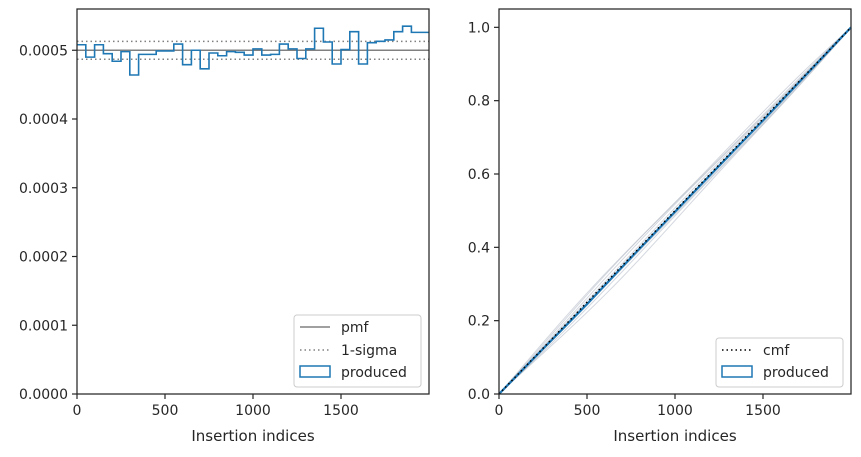  I want to click on right-xtick-label: 0, so click(499, 411).